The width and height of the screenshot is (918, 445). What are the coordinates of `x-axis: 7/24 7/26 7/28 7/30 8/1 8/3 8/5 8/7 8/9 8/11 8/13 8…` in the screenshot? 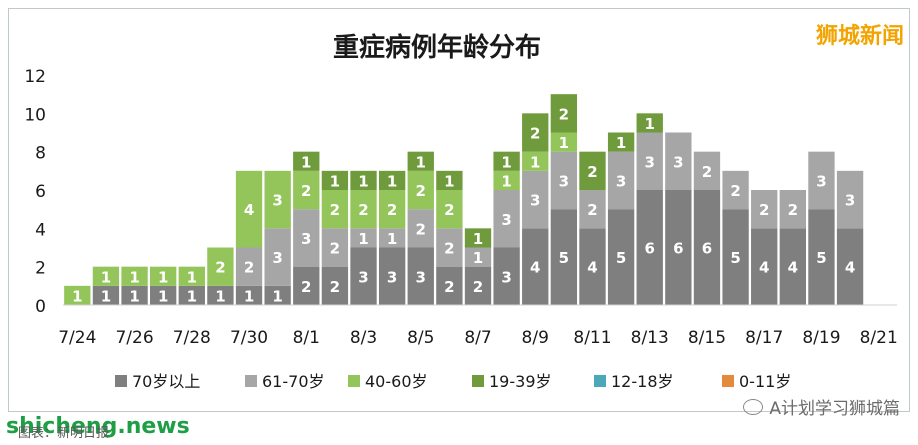 It's located at (478, 326).